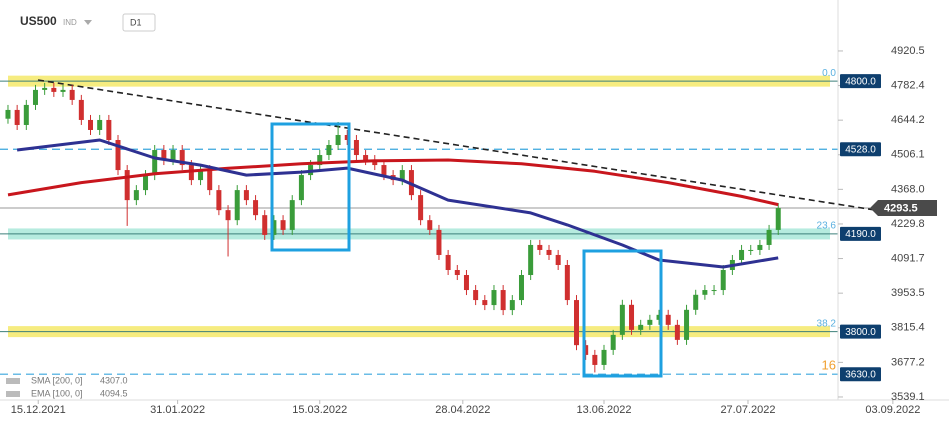  Describe the element at coordinates (908, 85) in the screenshot. I see `y-tick-label: 4782.4` at that location.